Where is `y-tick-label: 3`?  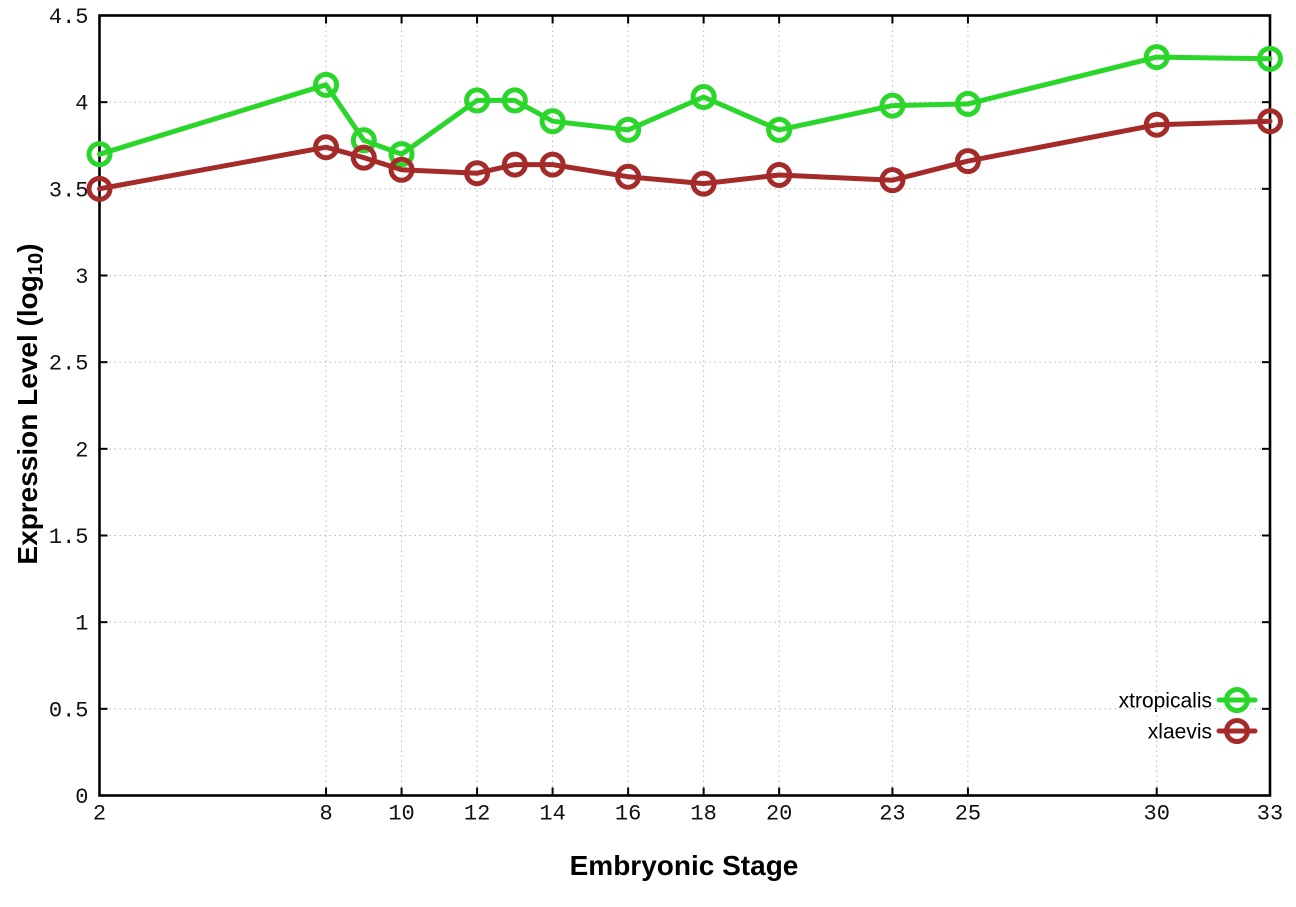 y-tick-label: 3 is located at coordinates (81, 277).